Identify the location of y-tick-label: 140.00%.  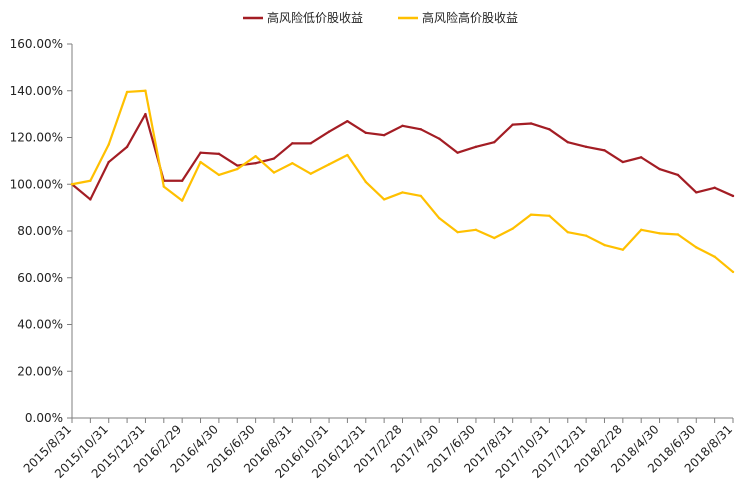
(36, 91).